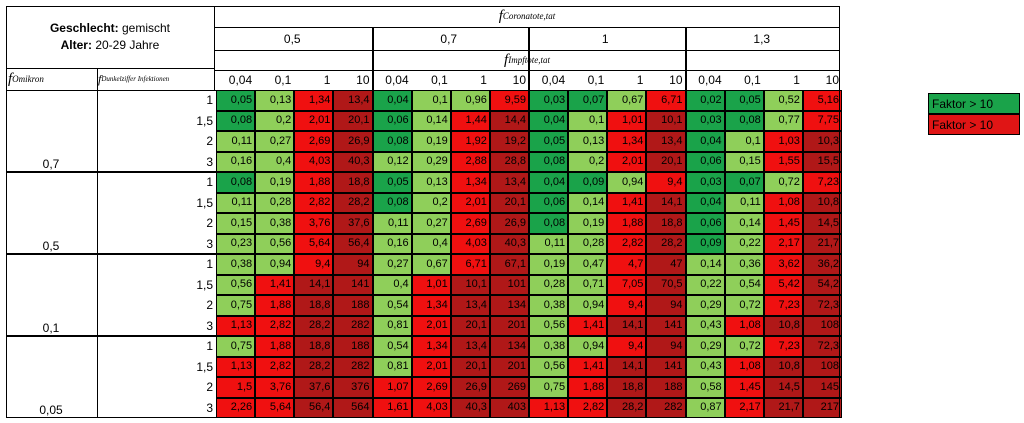 The width and height of the screenshot is (1024, 423). What do you see at coordinates (500, 16) in the screenshot?
I see `f-coronatote-base: f` at bounding box center [500, 16].